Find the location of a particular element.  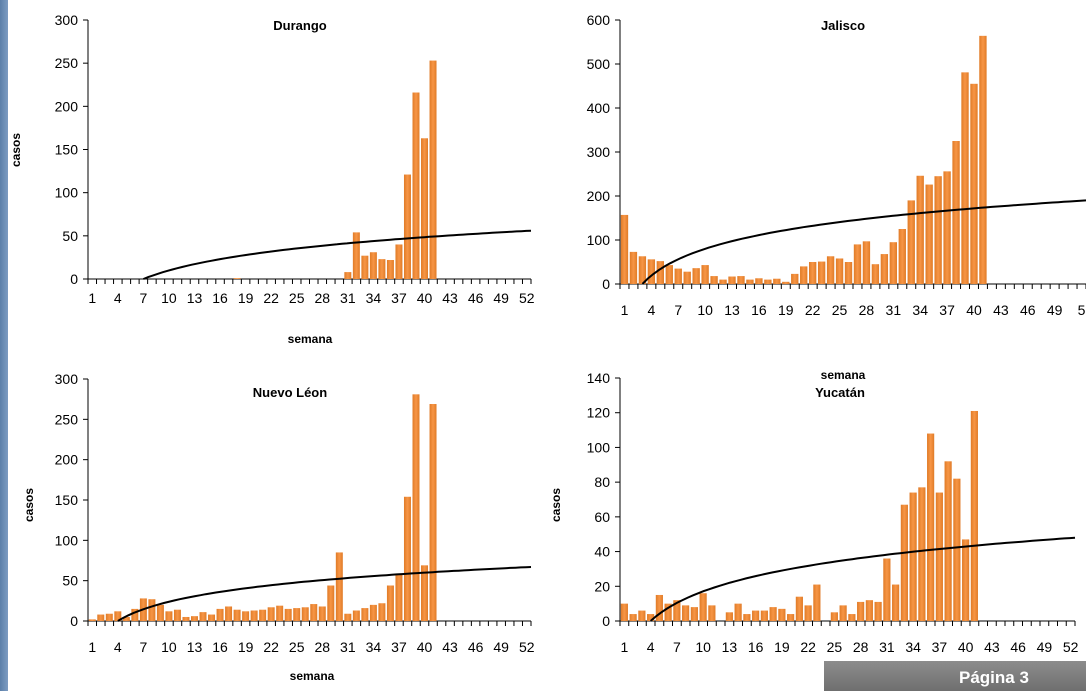

y-tick-label: 150 is located at coordinates (67, 500).